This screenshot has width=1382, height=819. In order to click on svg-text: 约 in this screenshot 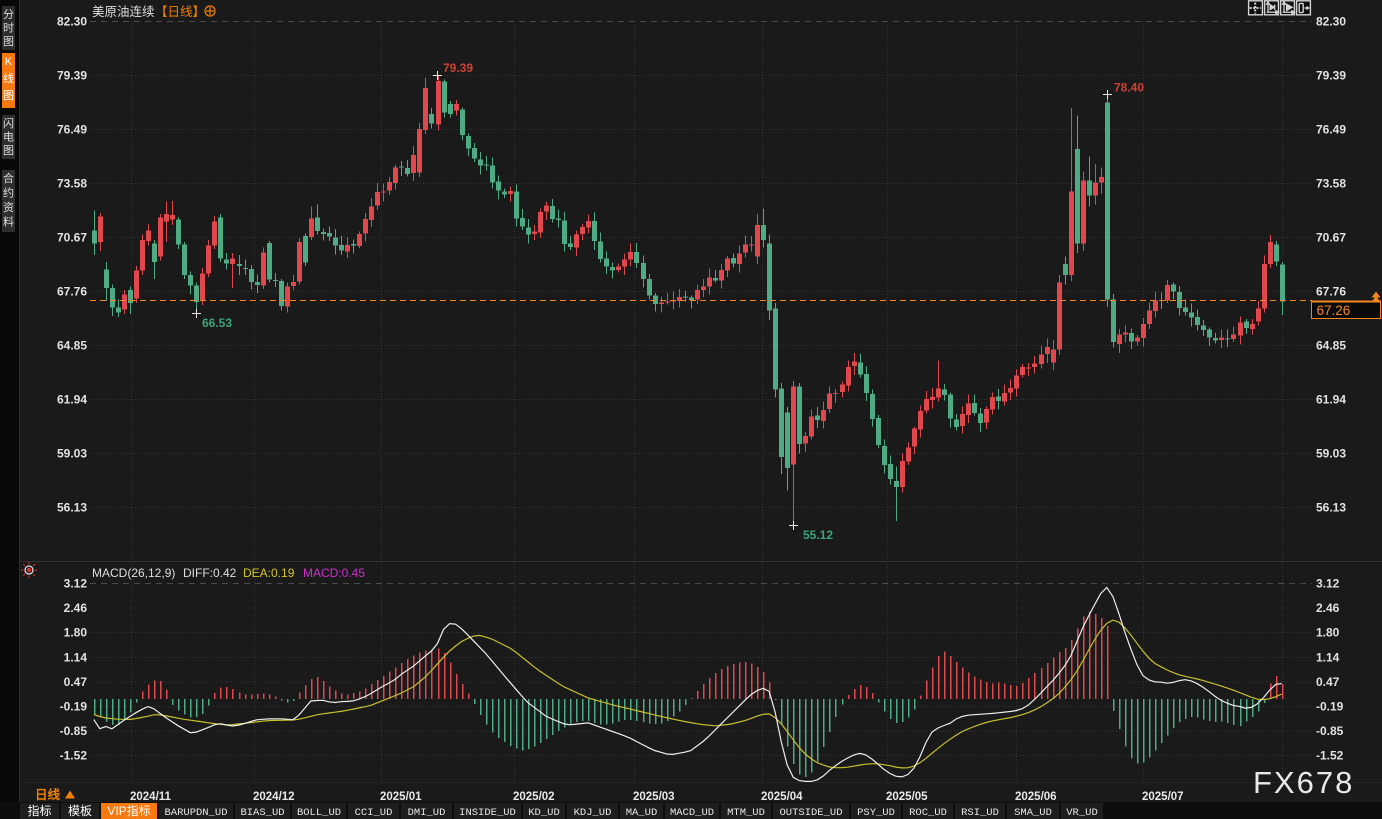, I will do `click(8, 193)`.